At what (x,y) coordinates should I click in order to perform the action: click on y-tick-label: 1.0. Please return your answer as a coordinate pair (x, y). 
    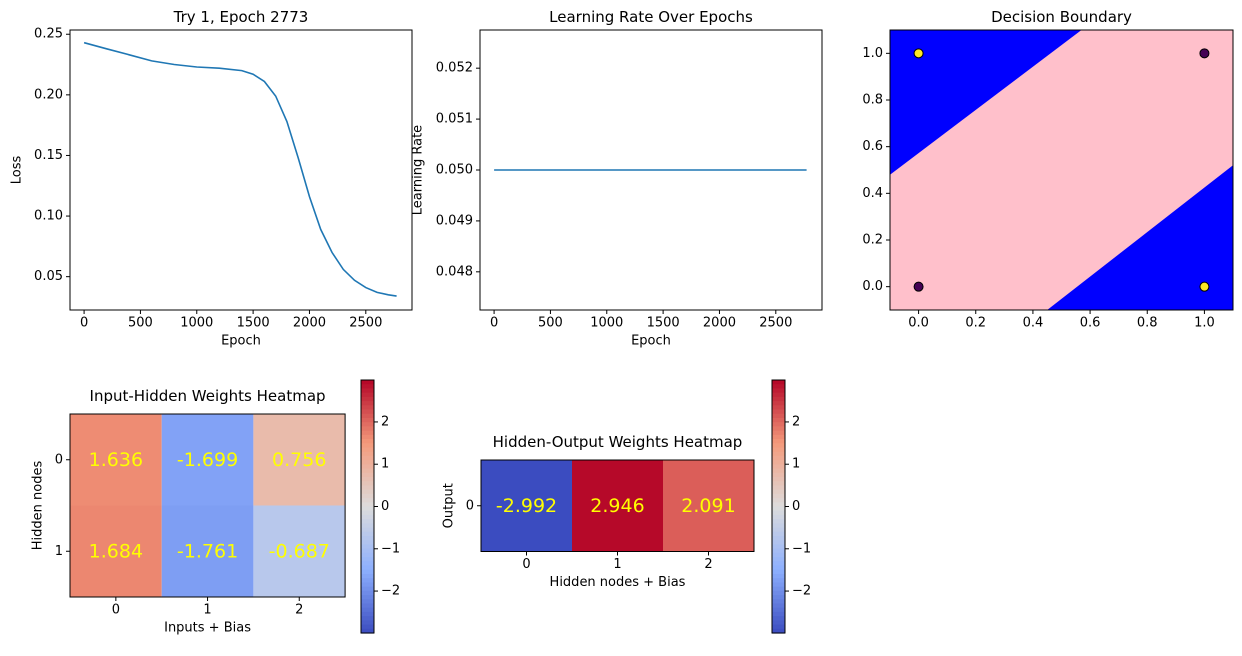
    Looking at the image, I should click on (872, 53).